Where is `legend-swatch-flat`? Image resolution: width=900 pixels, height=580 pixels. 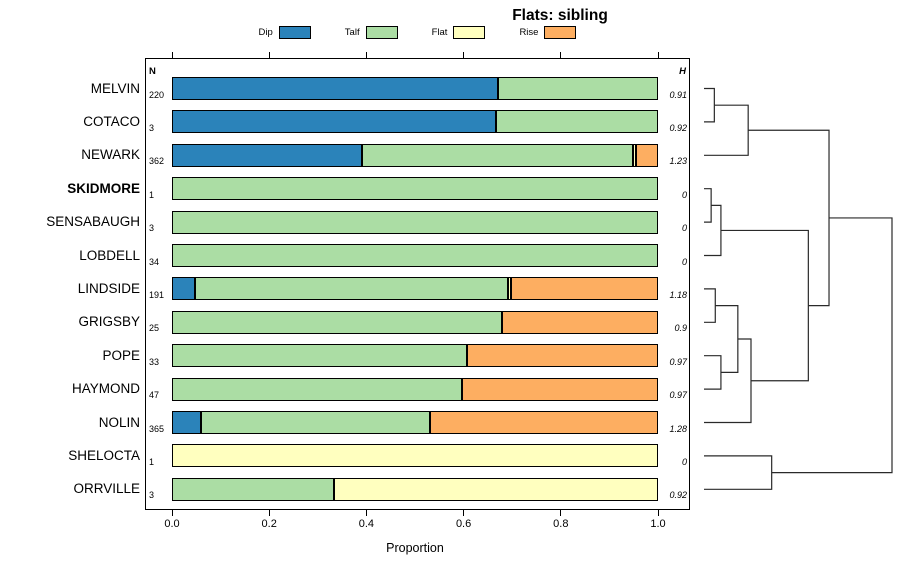 legend-swatch-flat is located at coordinates (469, 32).